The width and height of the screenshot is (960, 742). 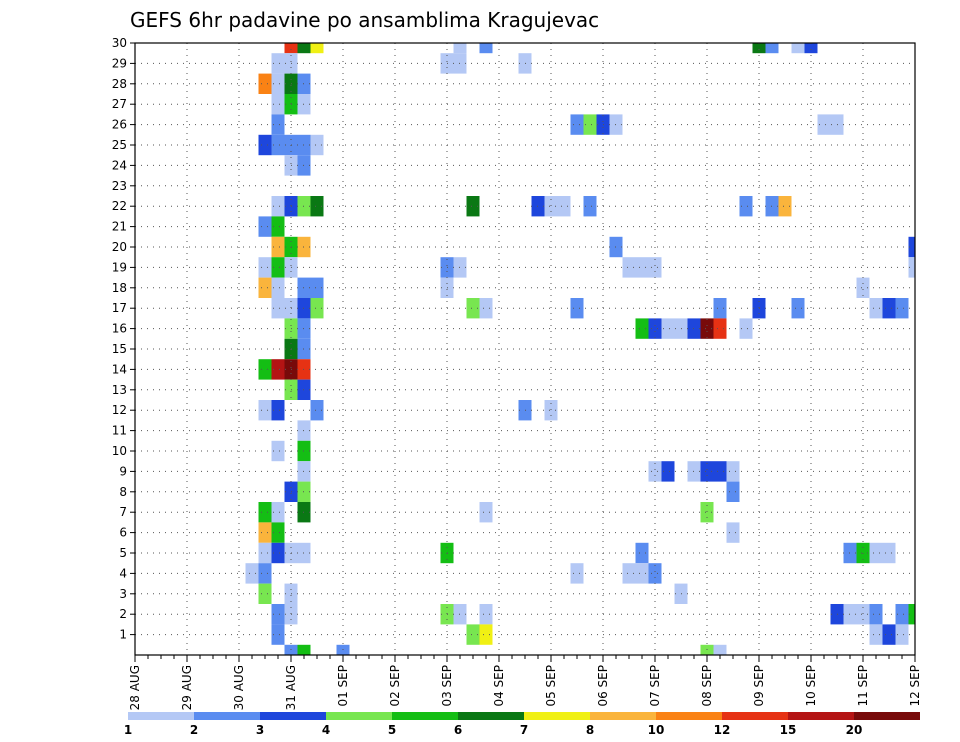 What do you see at coordinates (119, 369) in the screenshot?
I see `y-tick-label: 14` at bounding box center [119, 369].